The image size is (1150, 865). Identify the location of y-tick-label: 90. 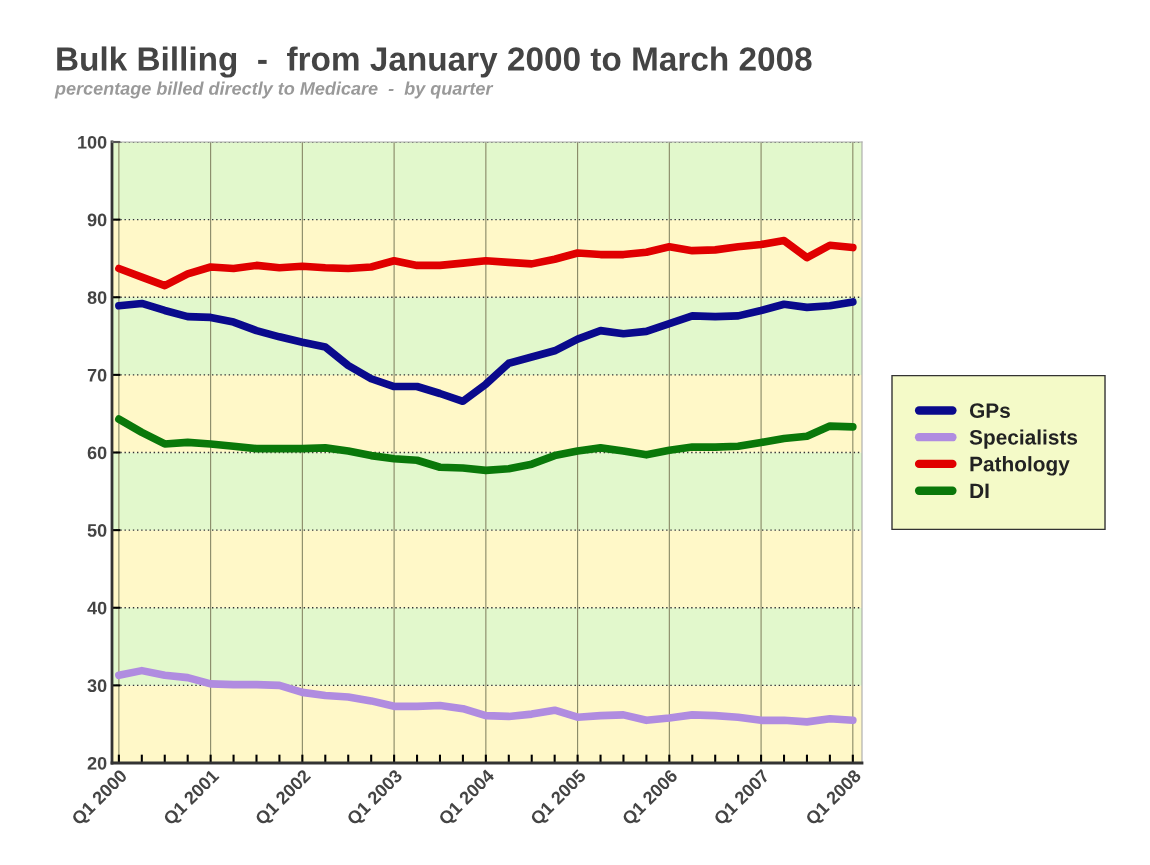
(97, 220).